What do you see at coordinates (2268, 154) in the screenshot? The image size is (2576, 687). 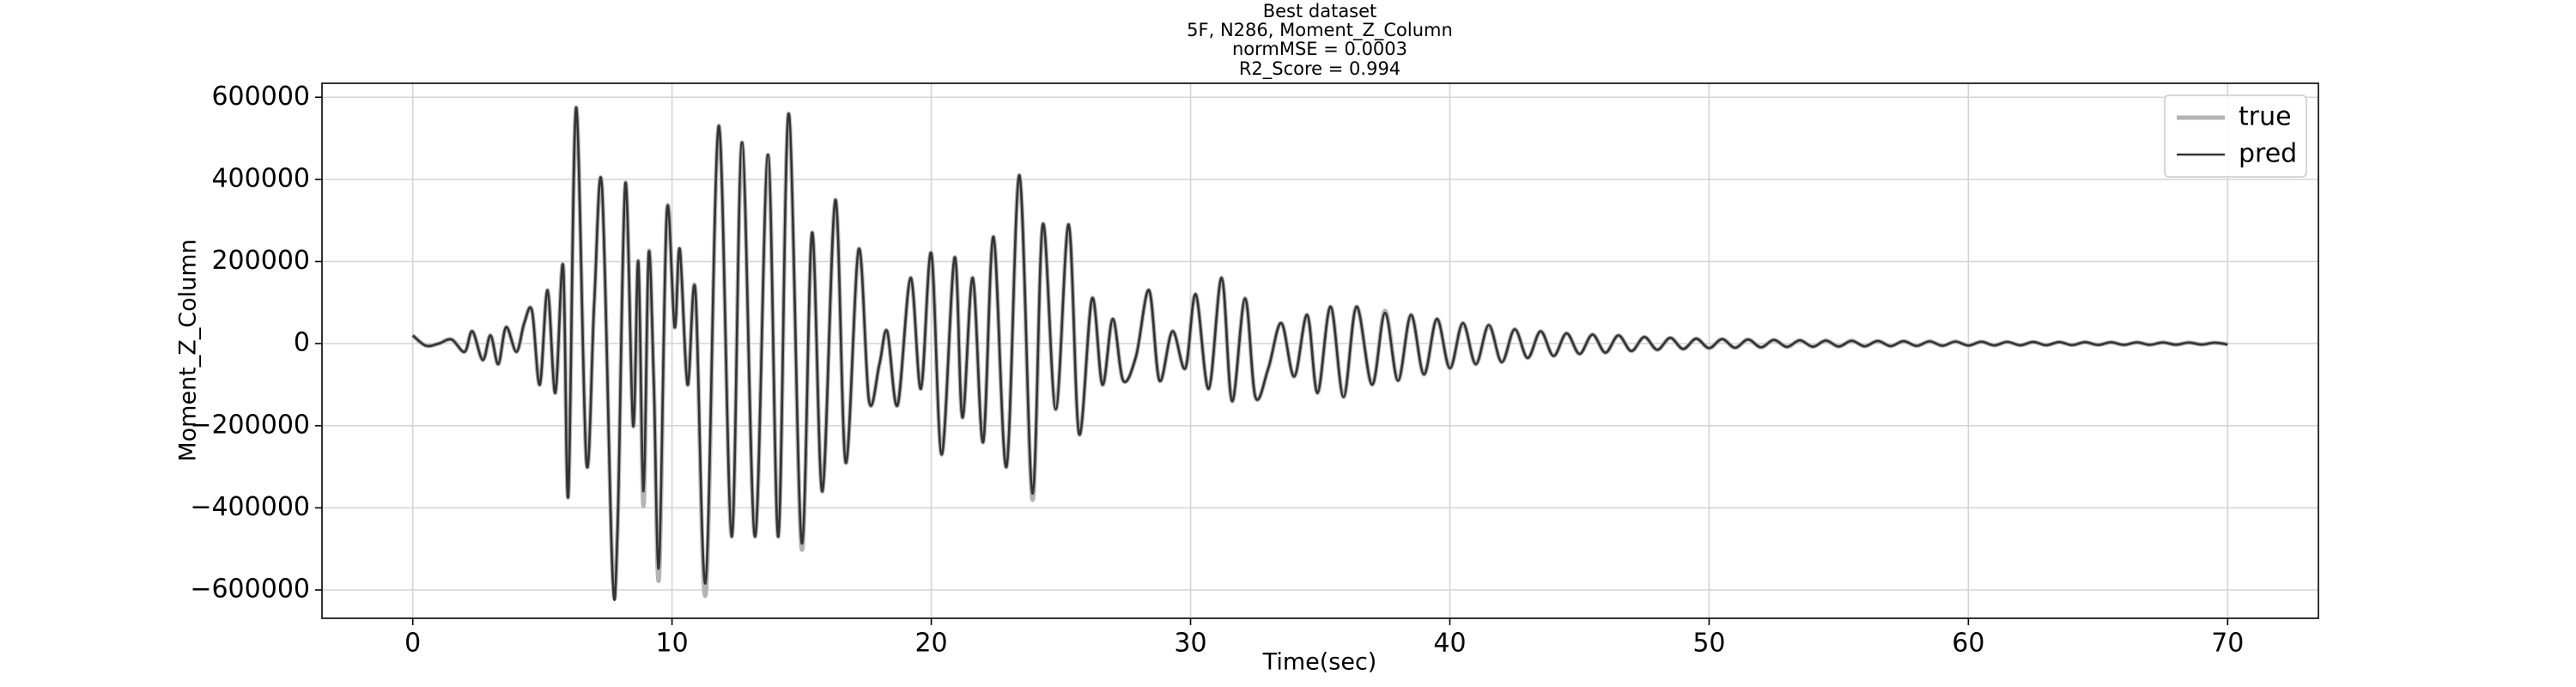 I see `legend-label: pred` at bounding box center [2268, 154].